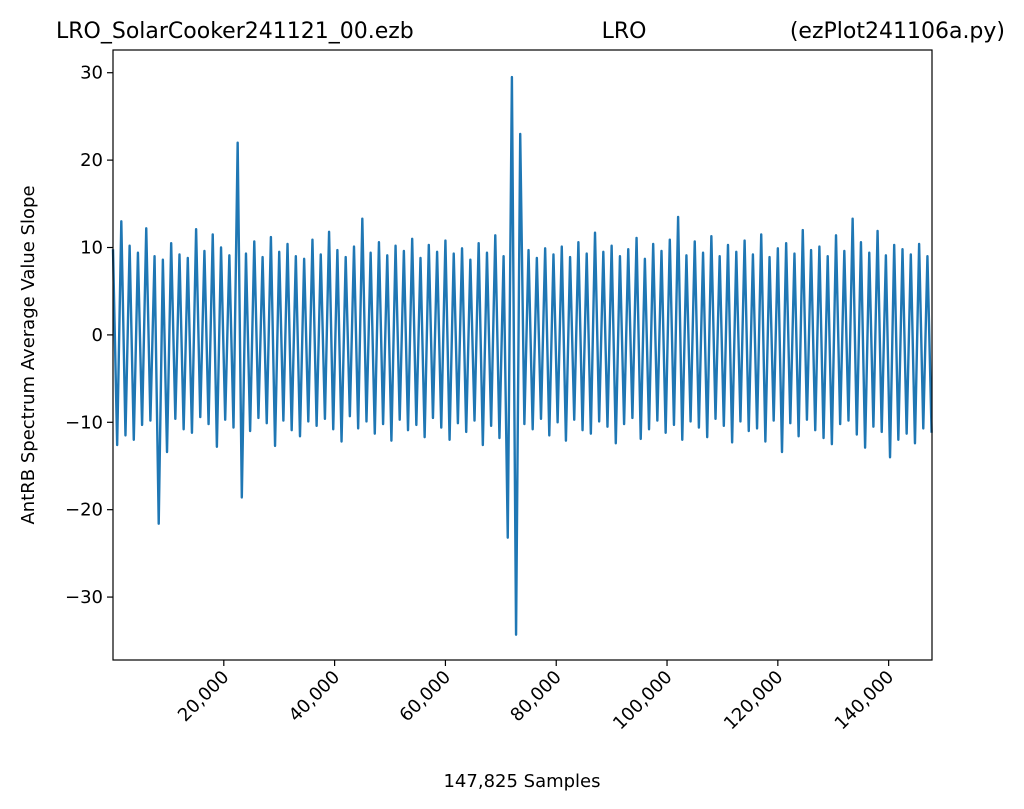 Image resolution: width=1024 pixels, height=809 pixels. I want to click on x-tick-label: 100,000, so click(642, 700).